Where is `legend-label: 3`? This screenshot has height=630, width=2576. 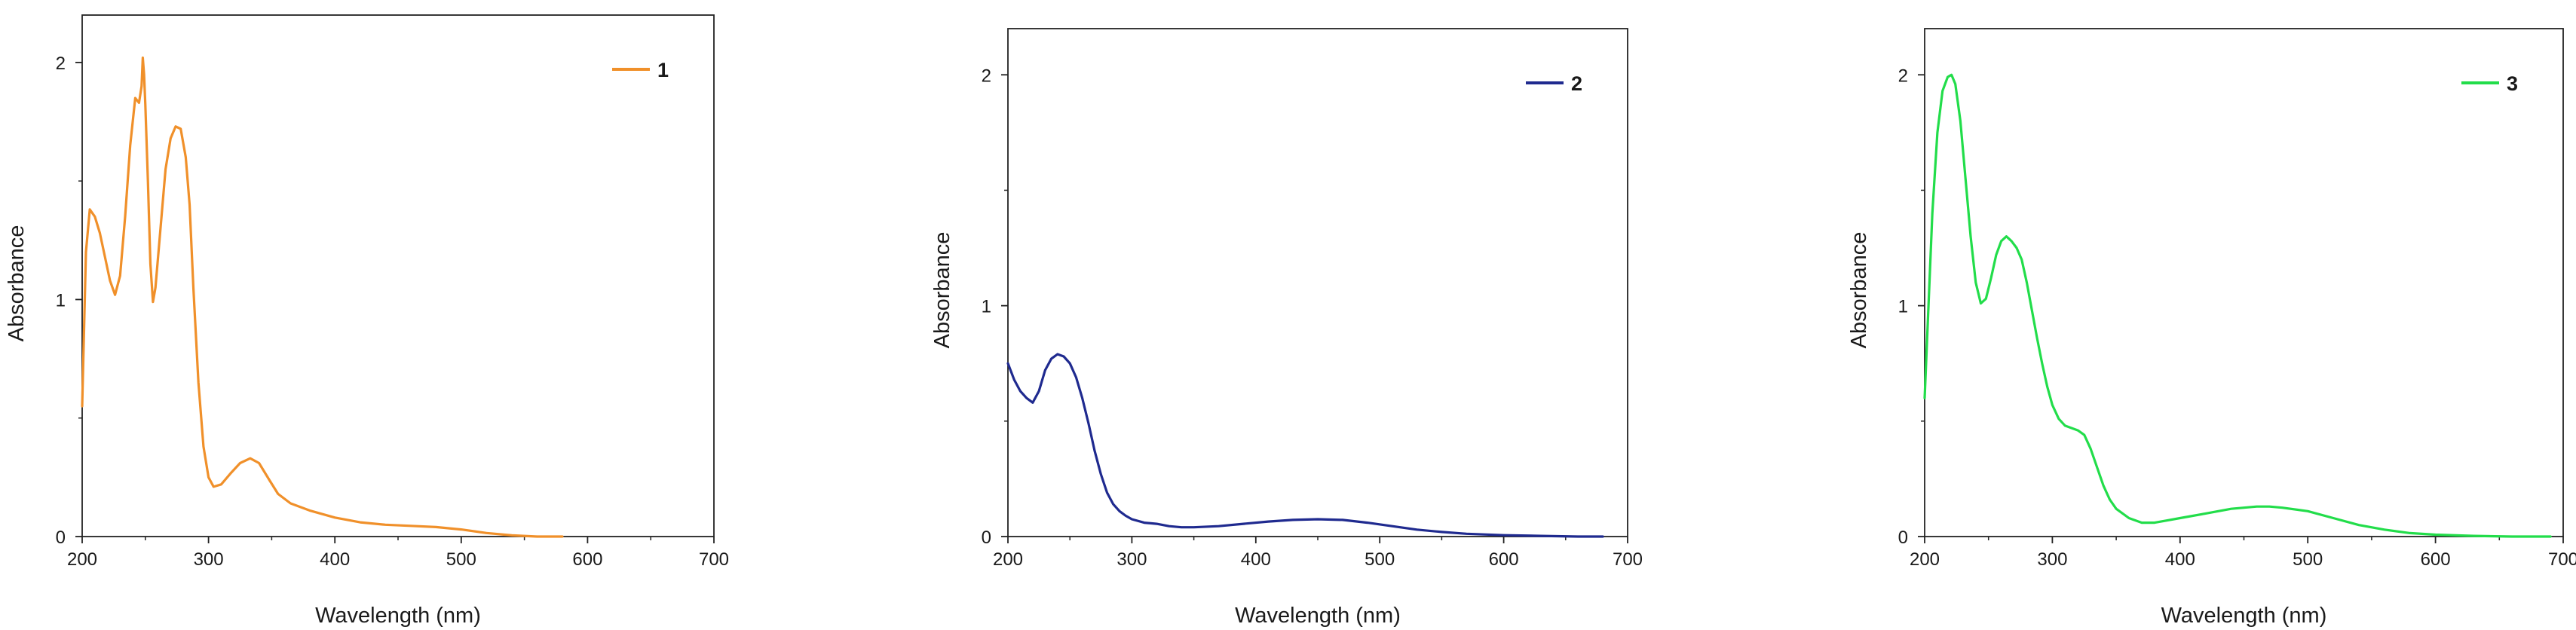 legend-label: 3 is located at coordinates (2512, 83).